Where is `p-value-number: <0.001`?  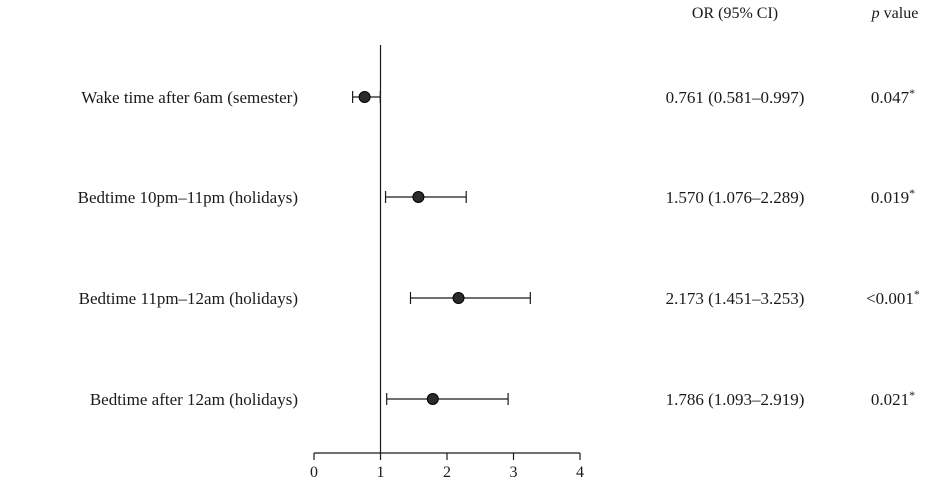 p-value-number: <0.001 is located at coordinates (890, 298).